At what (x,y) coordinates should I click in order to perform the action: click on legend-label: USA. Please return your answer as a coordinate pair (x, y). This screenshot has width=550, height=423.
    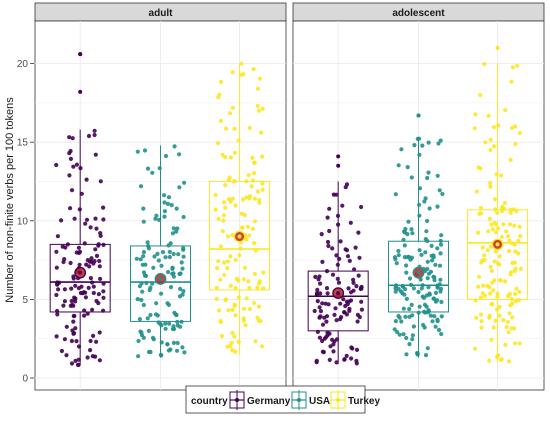
    Looking at the image, I should click on (319, 401).